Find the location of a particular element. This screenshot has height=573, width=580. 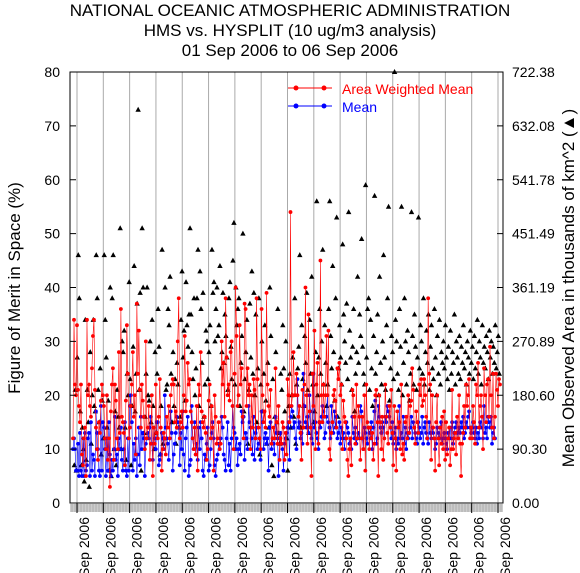

x-tick-label: Sep 2006 is located at coordinates (321, 545).